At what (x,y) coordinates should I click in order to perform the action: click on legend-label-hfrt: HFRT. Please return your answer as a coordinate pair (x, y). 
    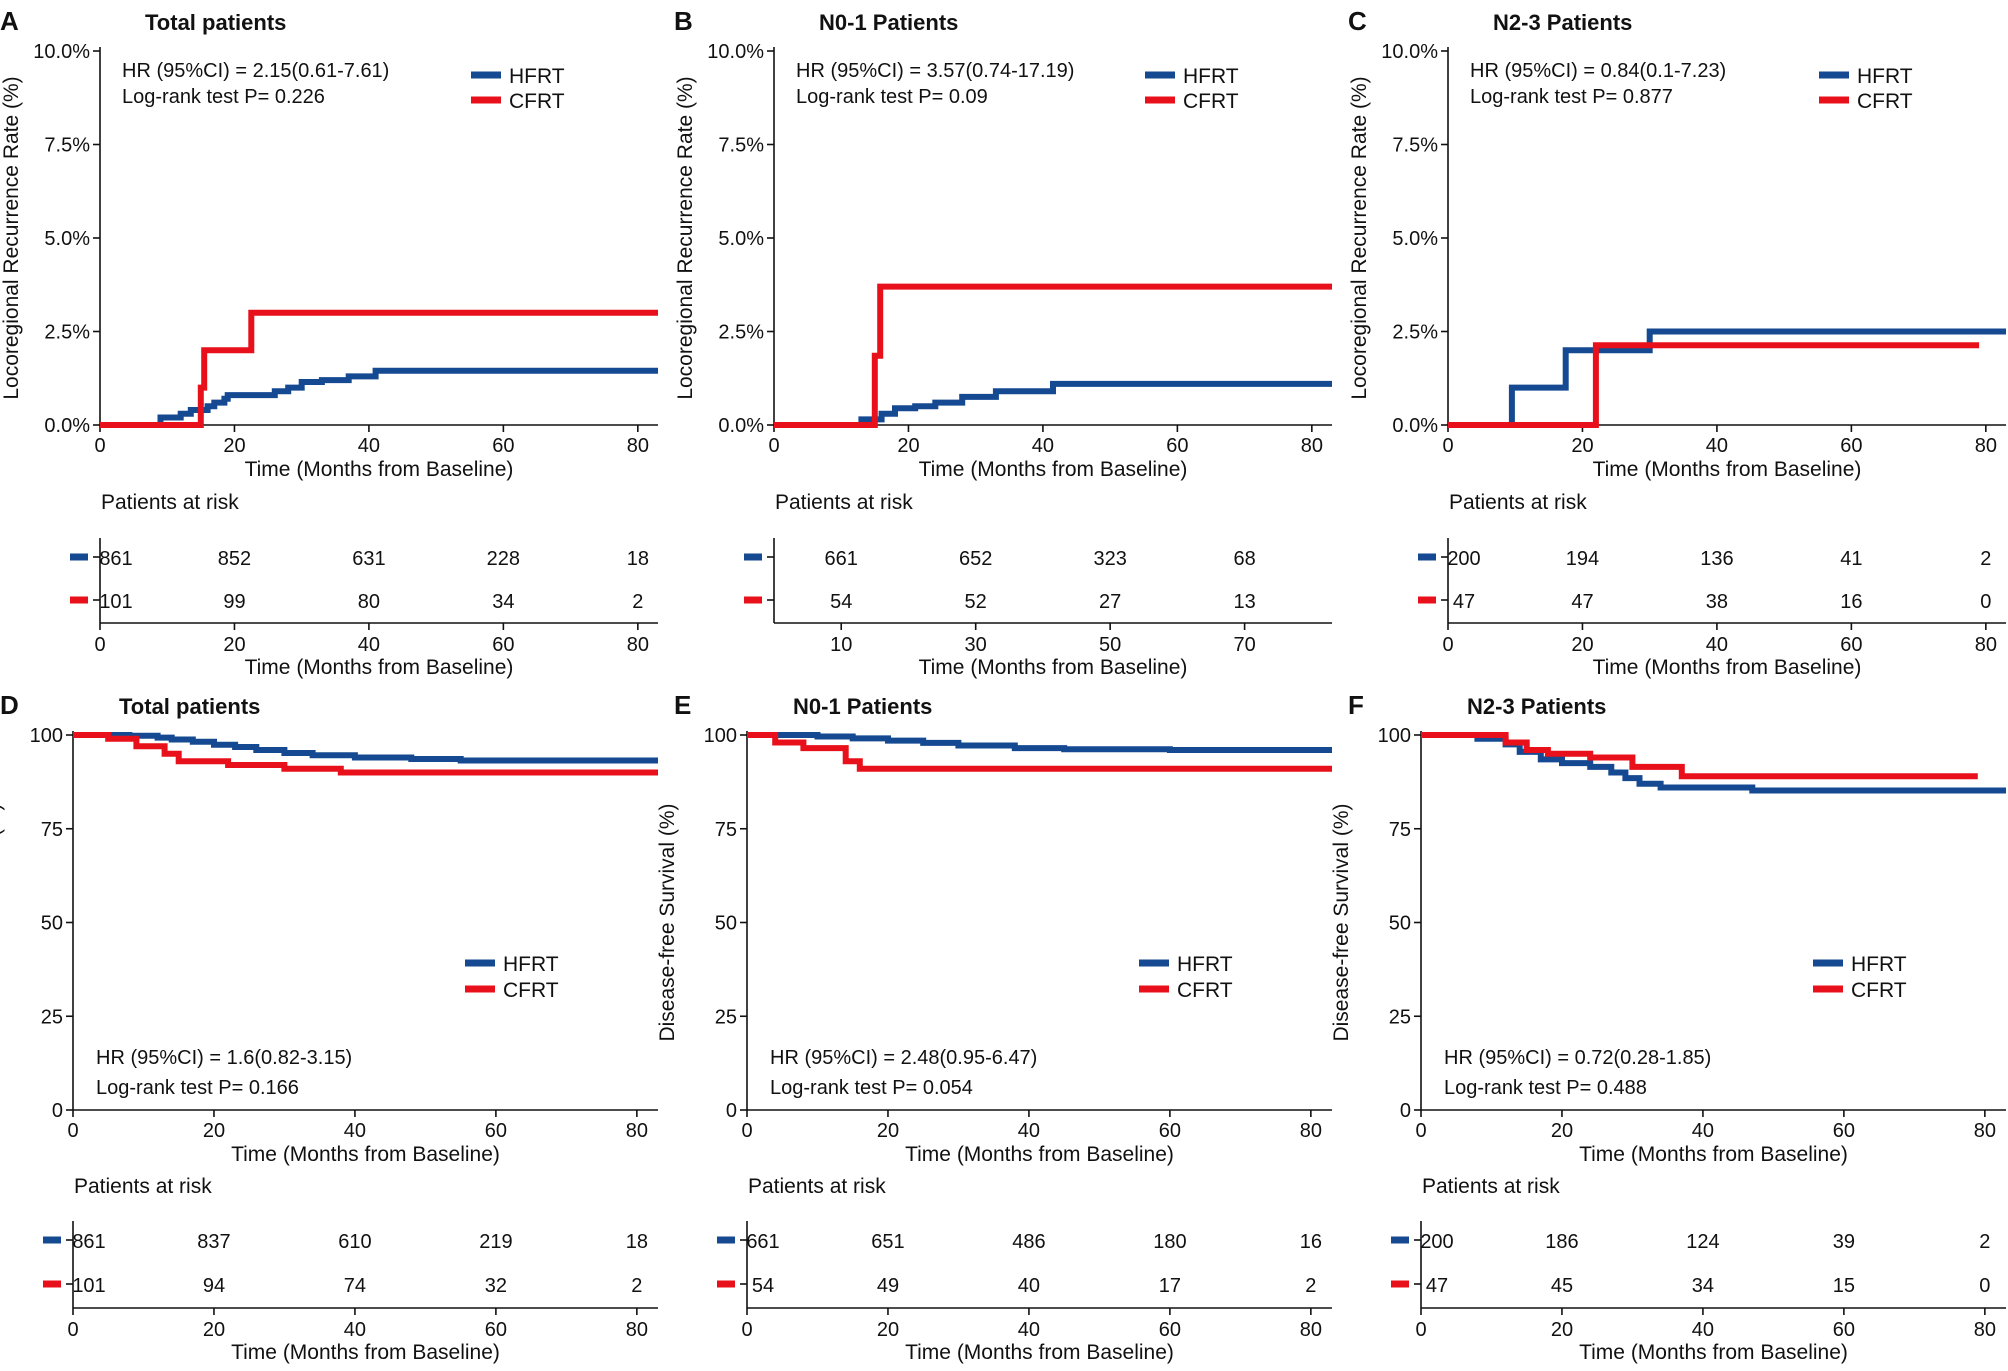
    Looking at the image, I should click on (531, 964).